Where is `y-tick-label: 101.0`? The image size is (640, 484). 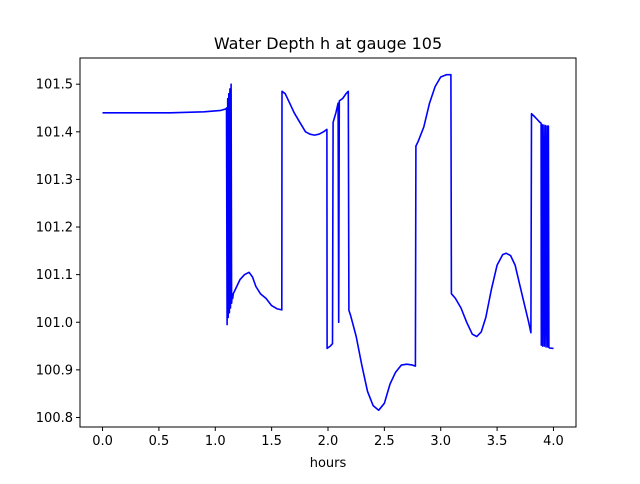
y-tick-label: 101.0 is located at coordinates (54, 323).